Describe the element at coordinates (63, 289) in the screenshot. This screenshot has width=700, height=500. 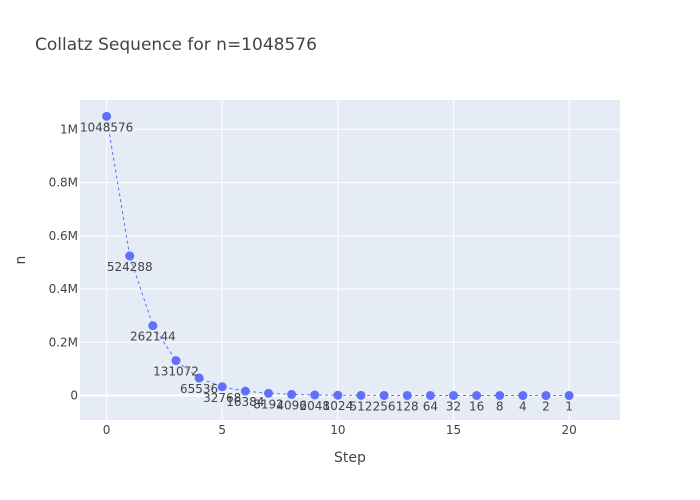
I see `y-tick-label: 0.4M` at that location.